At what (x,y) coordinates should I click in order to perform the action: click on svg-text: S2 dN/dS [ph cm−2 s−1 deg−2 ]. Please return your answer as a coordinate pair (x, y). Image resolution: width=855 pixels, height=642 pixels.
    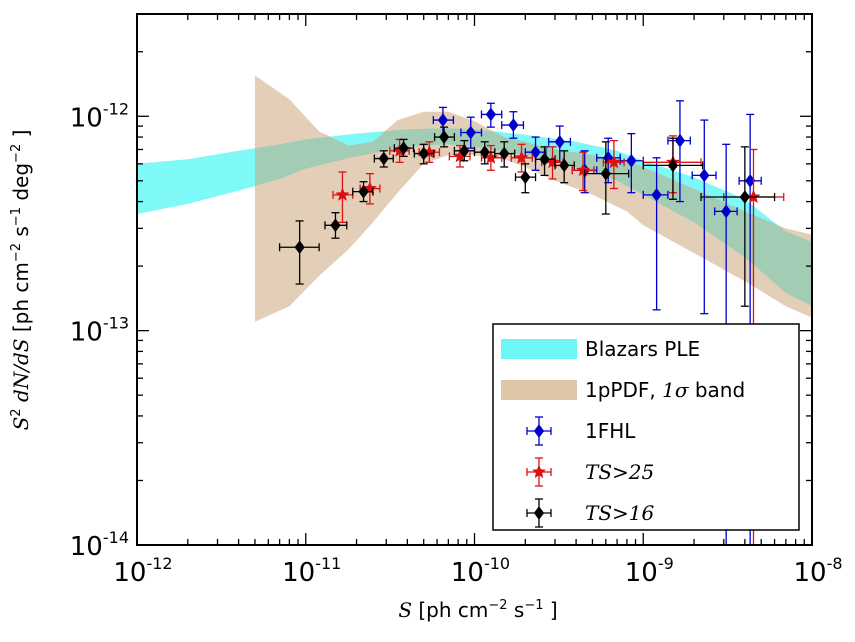
    Looking at the image, I should click on (21, 280).